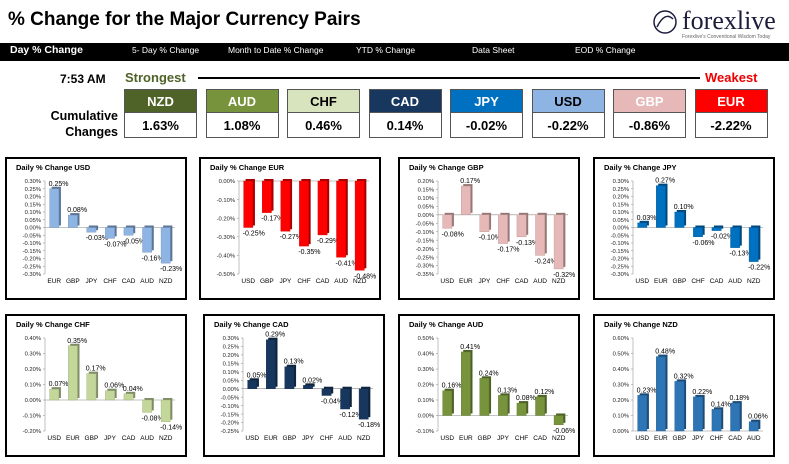 This screenshot has width=789, height=464. Describe the element at coordinates (508, 250) in the screenshot. I see `data-label: -0.17%` at that location.